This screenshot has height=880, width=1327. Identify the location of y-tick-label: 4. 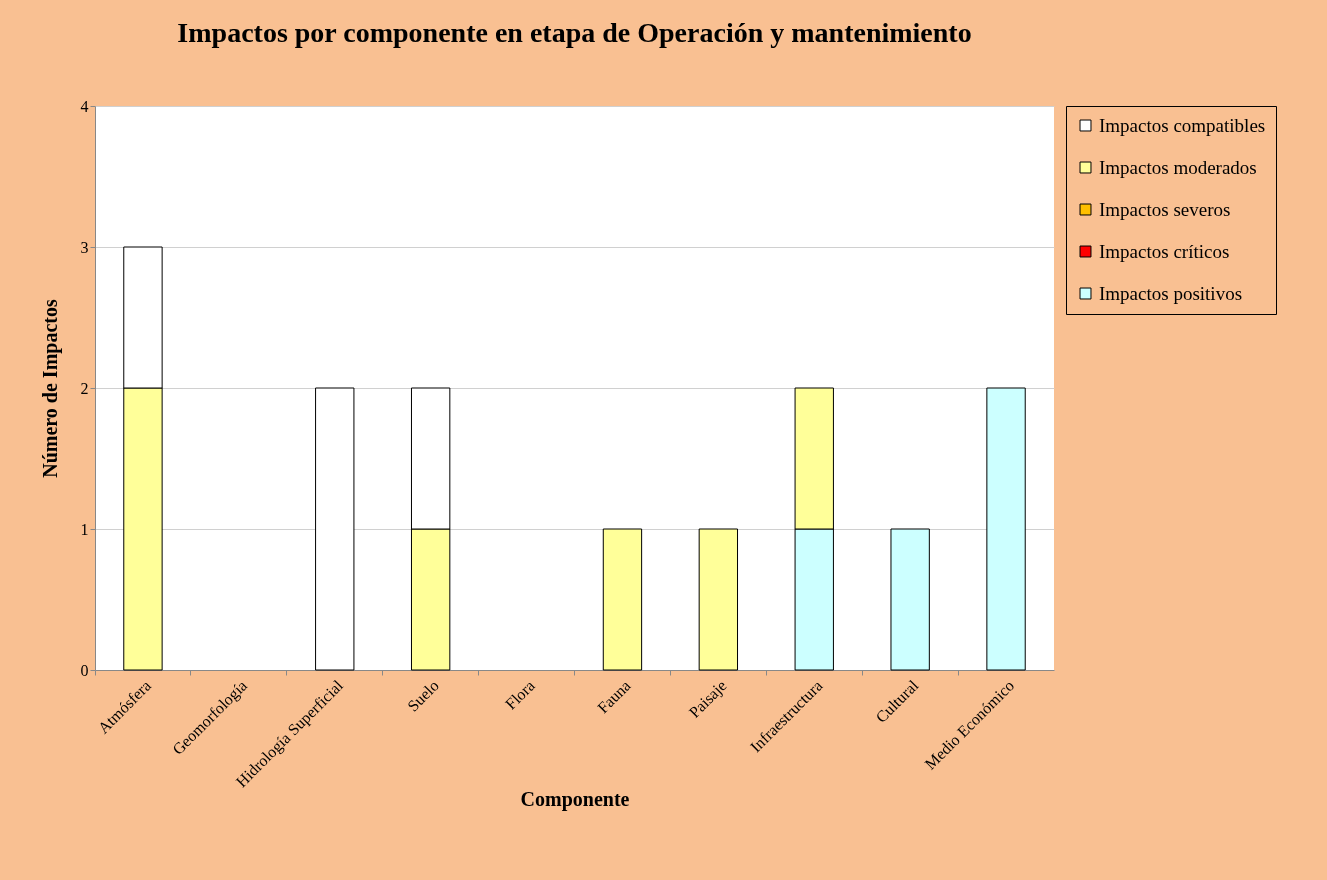
(84, 106).